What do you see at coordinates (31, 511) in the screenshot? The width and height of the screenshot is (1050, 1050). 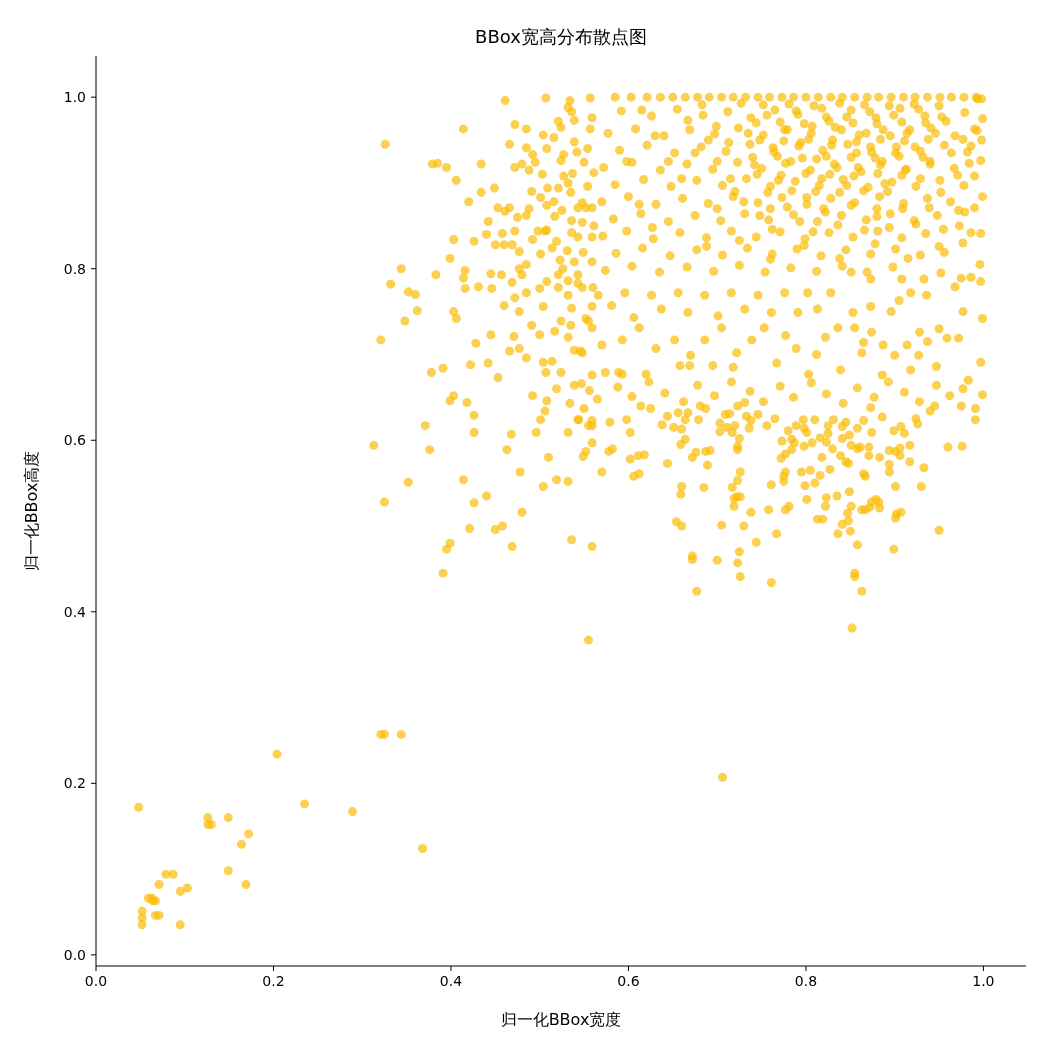 I see `y-axis-title: 归一化BBox高度` at bounding box center [31, 511].